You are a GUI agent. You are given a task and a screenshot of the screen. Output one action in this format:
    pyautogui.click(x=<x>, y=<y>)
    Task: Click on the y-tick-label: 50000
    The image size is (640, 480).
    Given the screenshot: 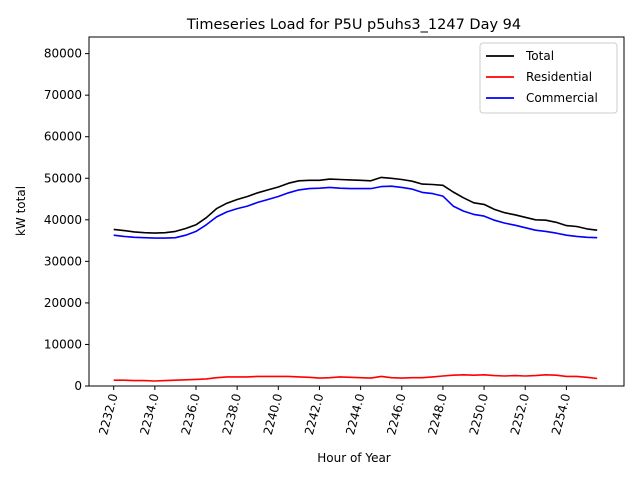 What is the action you would take?
    pyautogui.click(x=63, y=178)
    